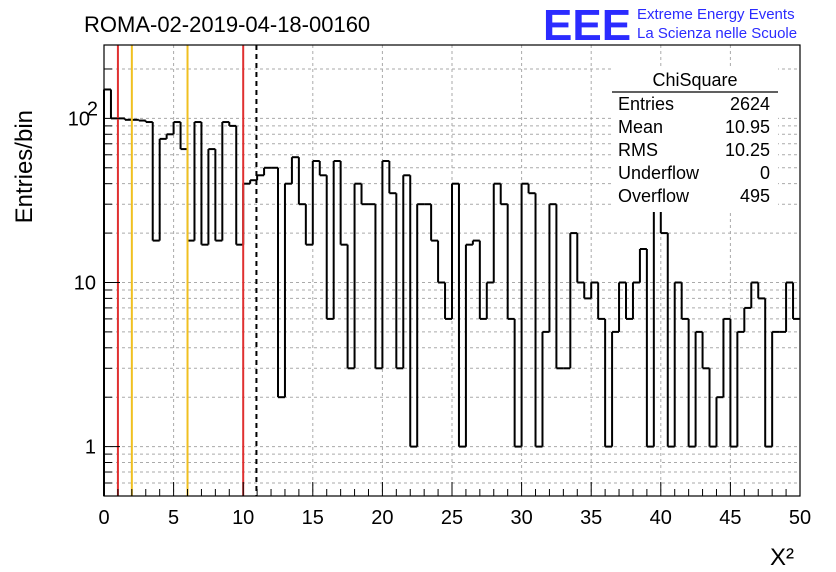 The width and height of the screenshot is (836, 572). I want to click on x-axis: 0 5 10 15 20 25 30 35 40 45 50, so click(454, 505).